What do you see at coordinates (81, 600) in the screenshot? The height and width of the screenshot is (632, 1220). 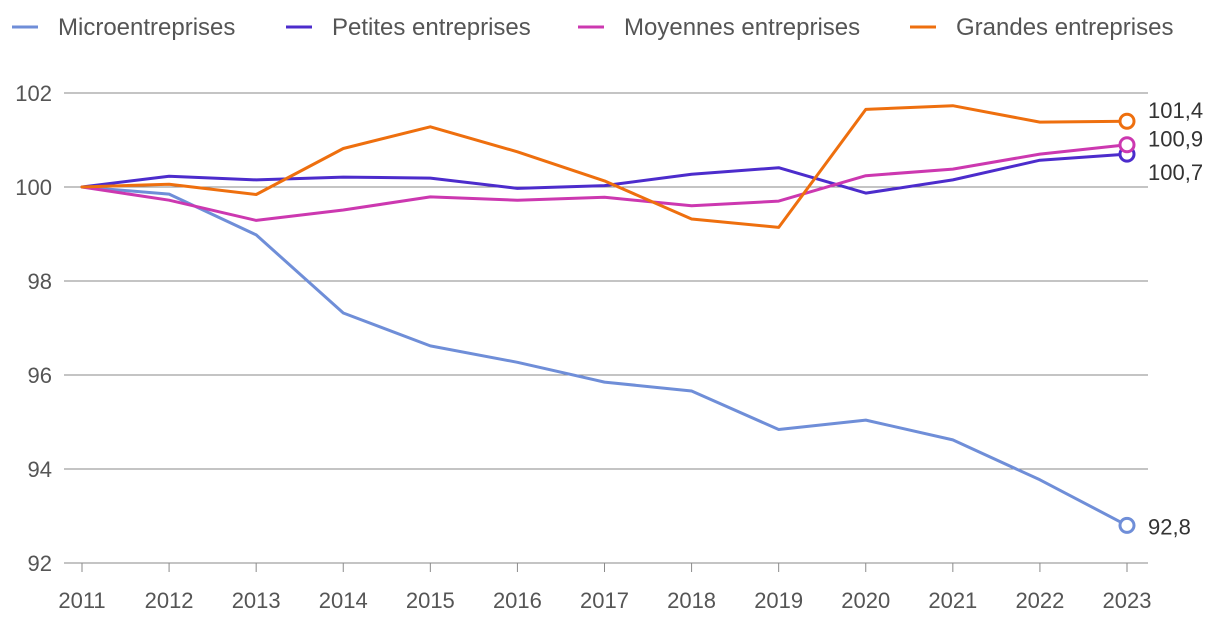 I see `x-tick-label: 2011` at bounding box center [81, 600].